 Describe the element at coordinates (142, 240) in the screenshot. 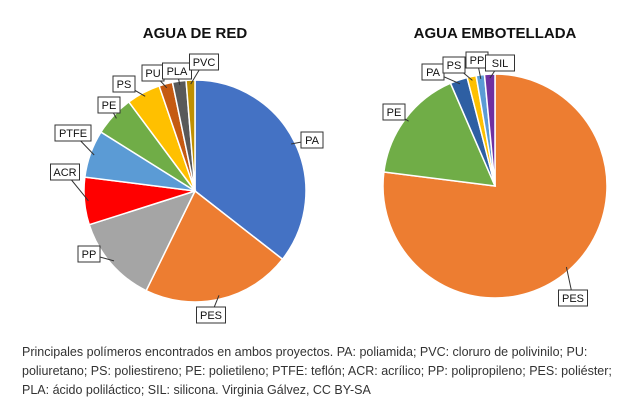

I see `pie-slice-pp` at that location.